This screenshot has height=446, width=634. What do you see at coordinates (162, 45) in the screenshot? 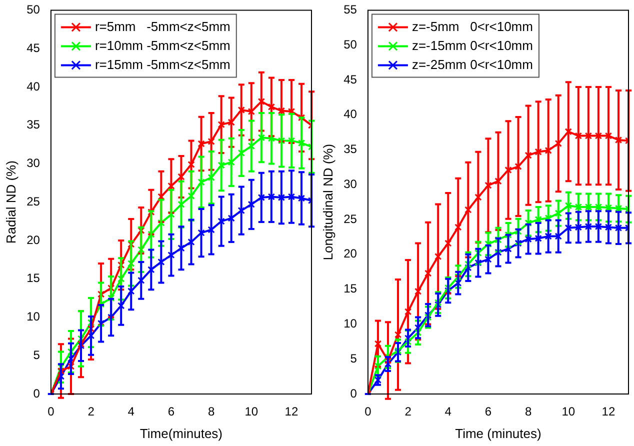
I see `legend-label: r=10mm -5mm<z<5mm` at bounding box center [162, 45].